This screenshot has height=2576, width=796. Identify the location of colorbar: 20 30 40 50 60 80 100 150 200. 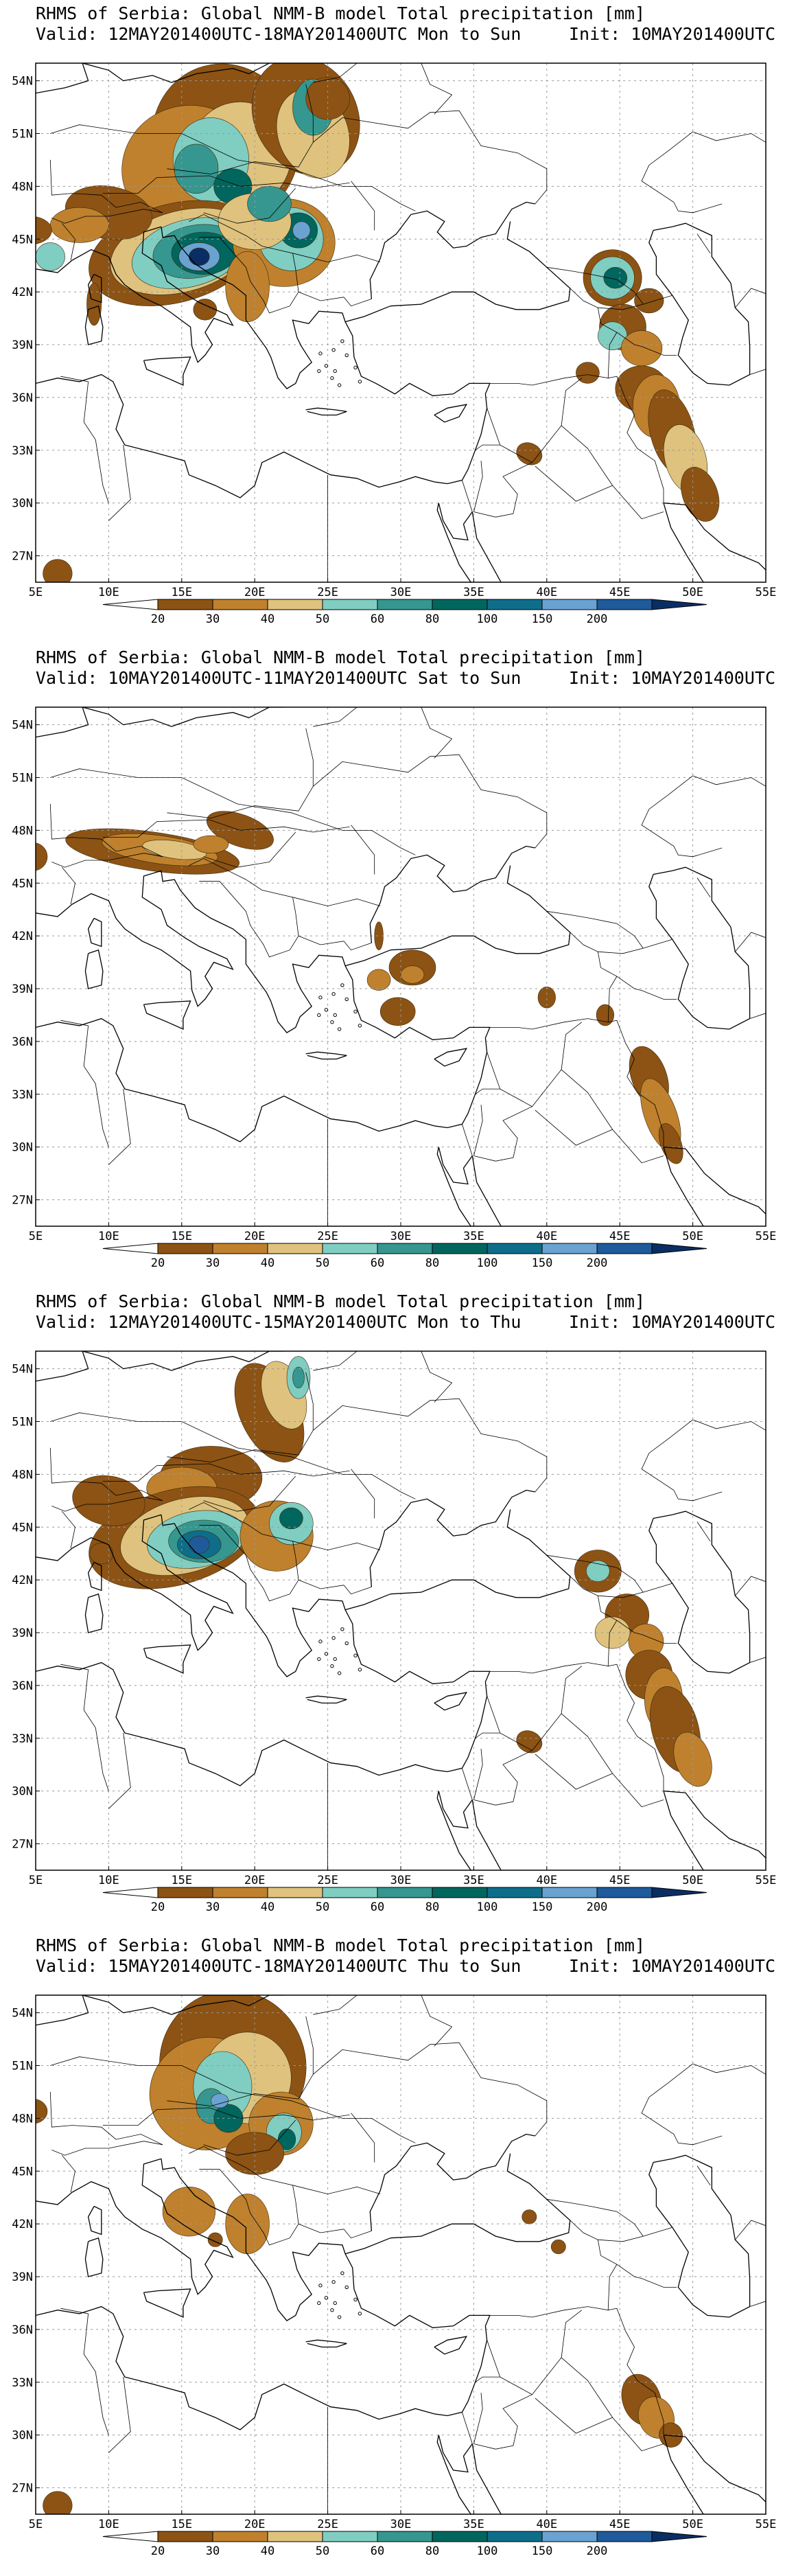
(405, 612).